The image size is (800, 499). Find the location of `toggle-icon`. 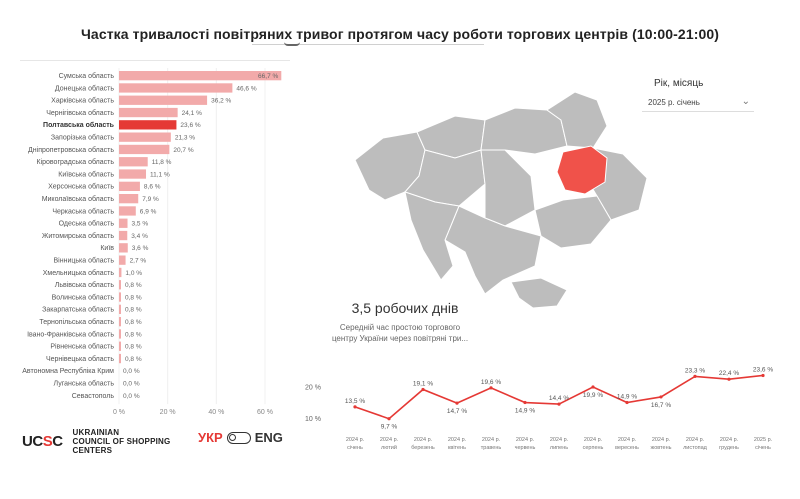

toggle-icon is located at coordinates (238, 437).